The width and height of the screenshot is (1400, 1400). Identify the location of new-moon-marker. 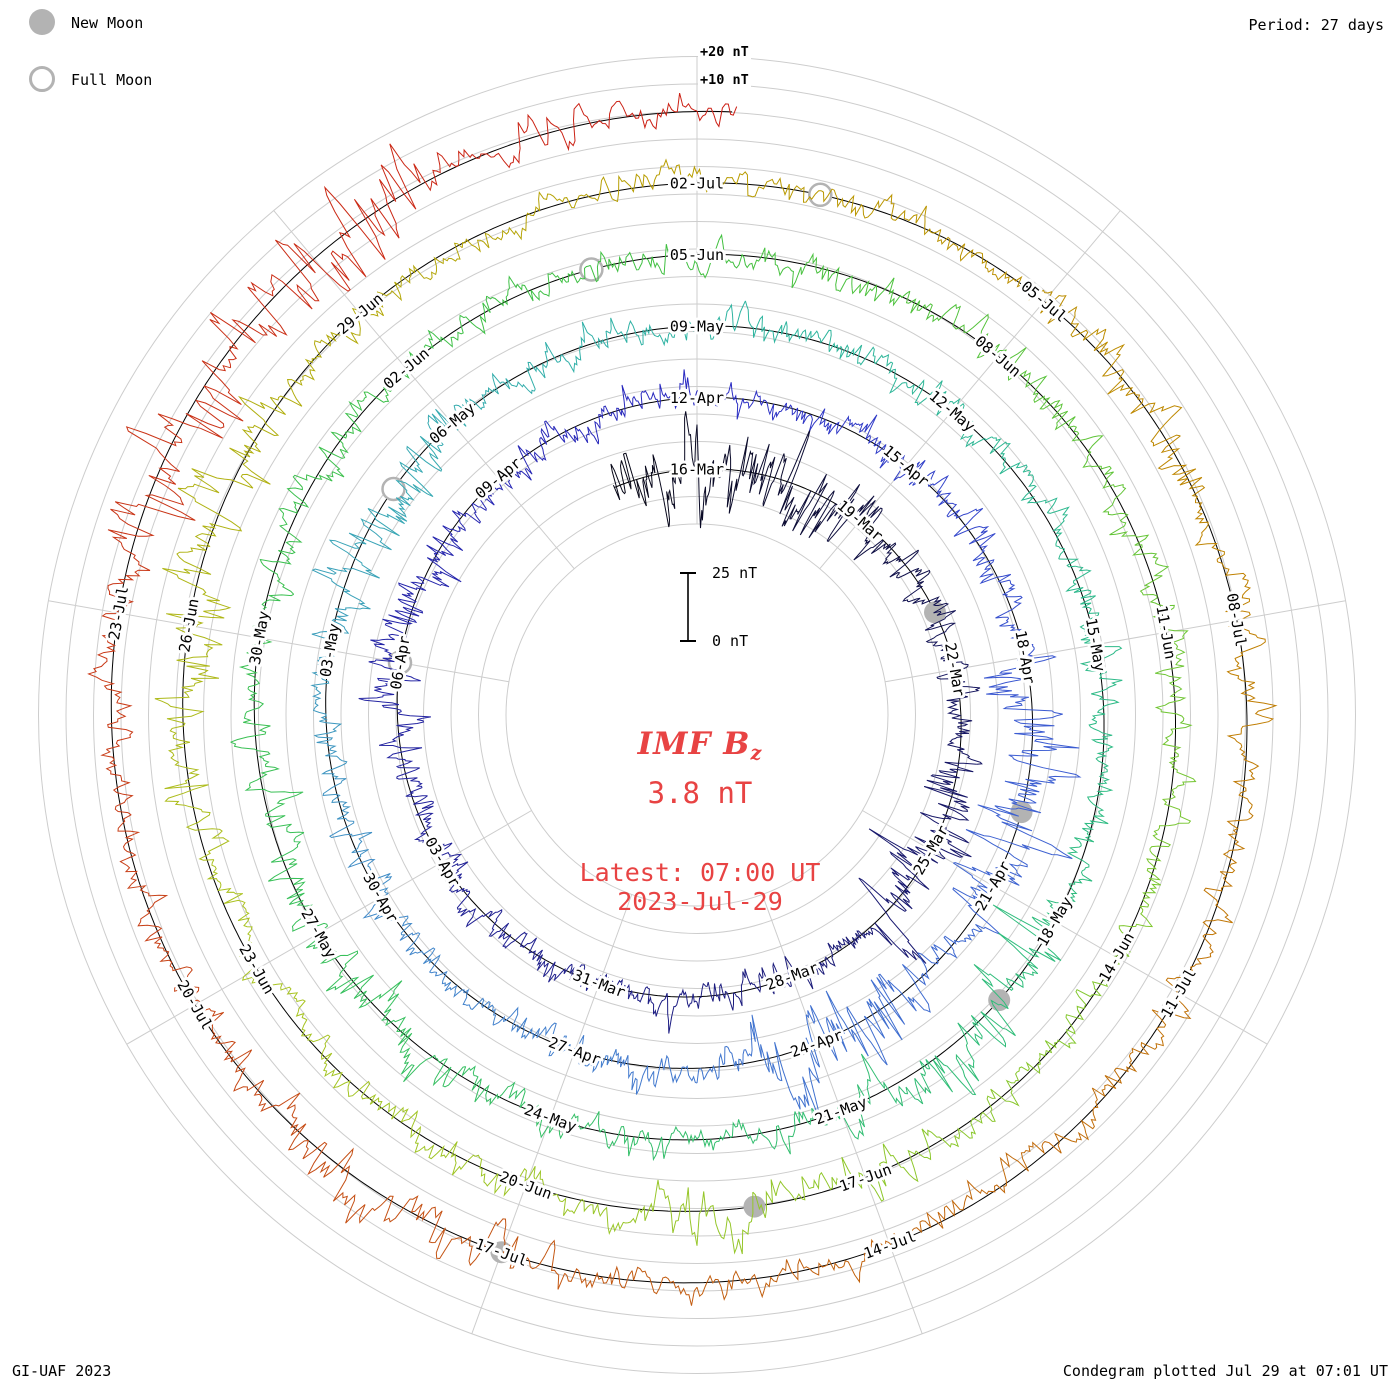
(754, 1206).